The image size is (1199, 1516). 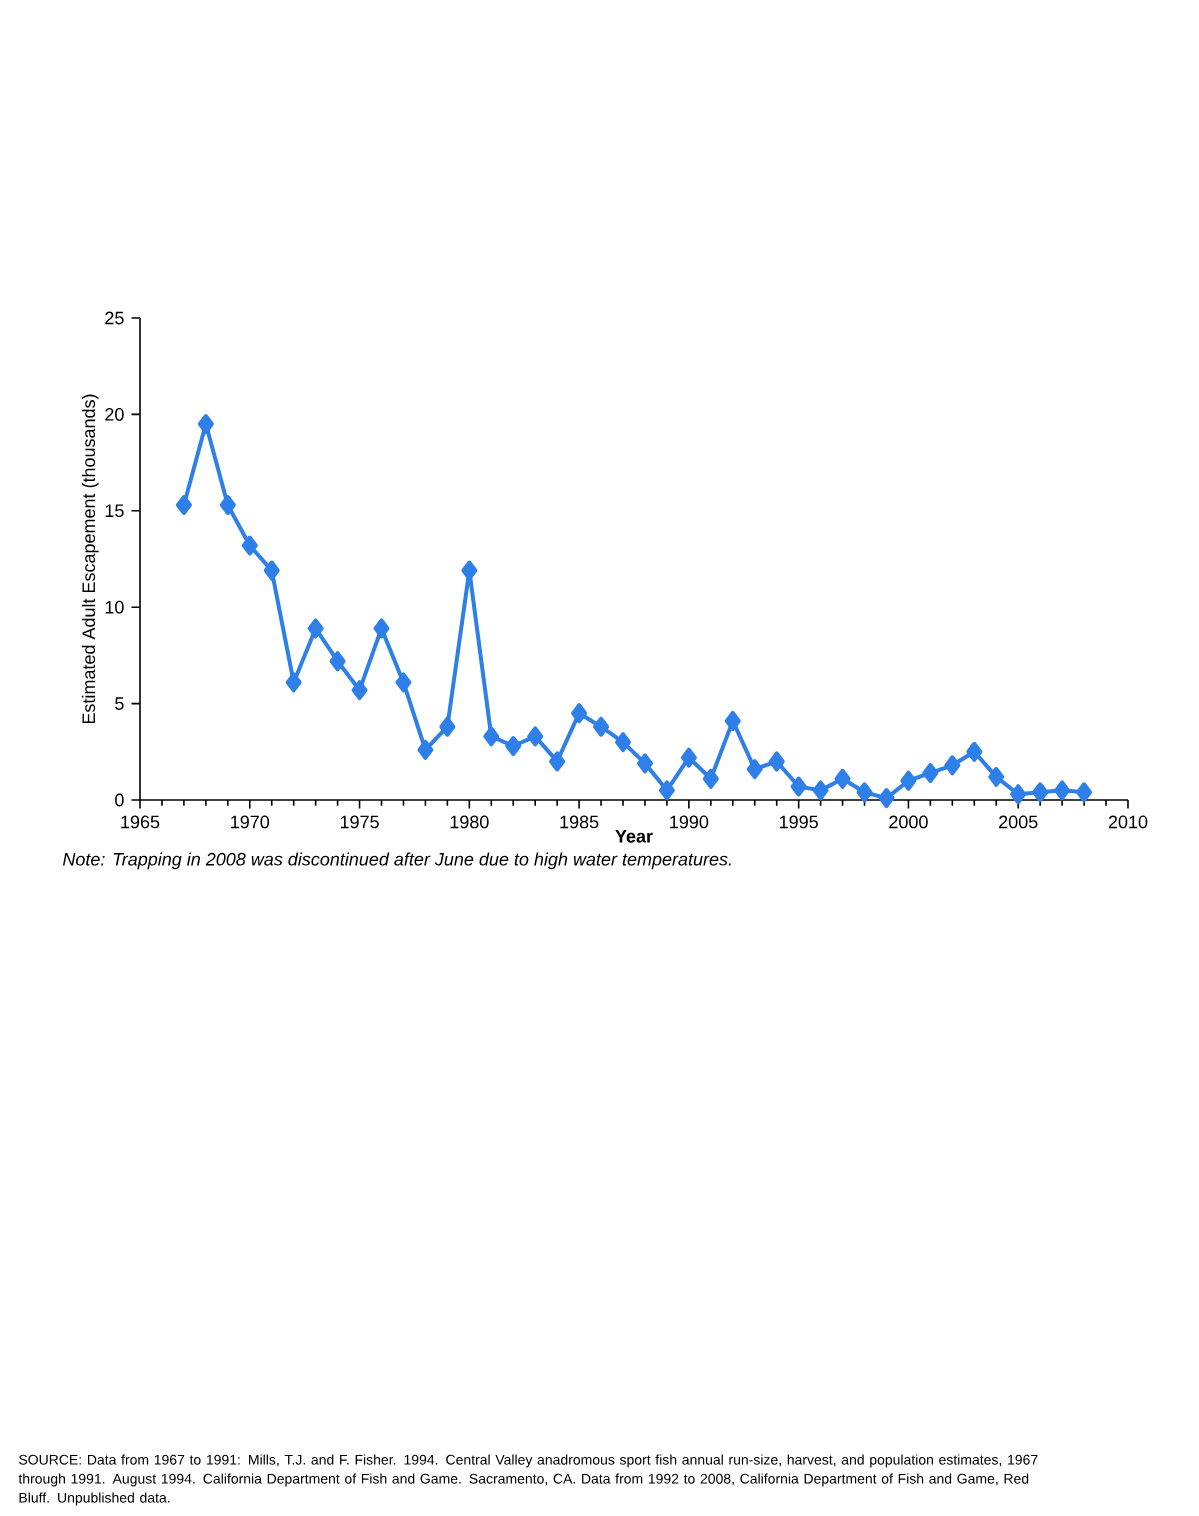 What do you see at coordinates (114, 318) in the screenshot?
I see `y-tick-label: 25` at bounding box center [114, 318].